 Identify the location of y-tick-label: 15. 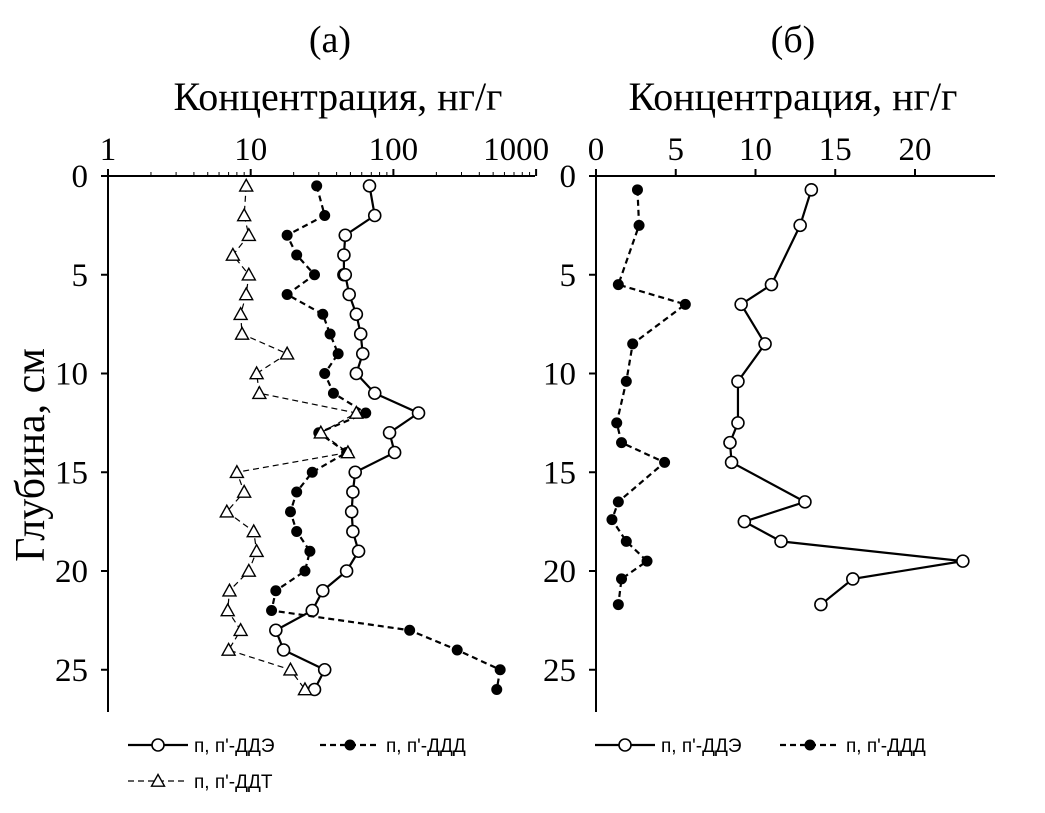
(71, 473).